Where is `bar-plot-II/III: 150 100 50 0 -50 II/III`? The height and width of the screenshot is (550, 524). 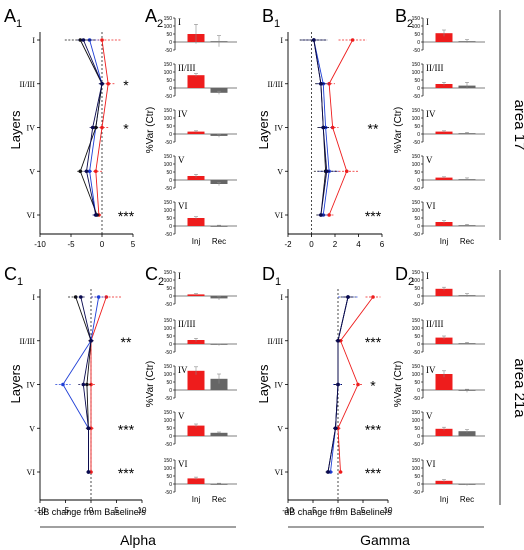 bar-plot-II/III: 150 100 50 0 -50 II/III is located at coordinates (200, 81).